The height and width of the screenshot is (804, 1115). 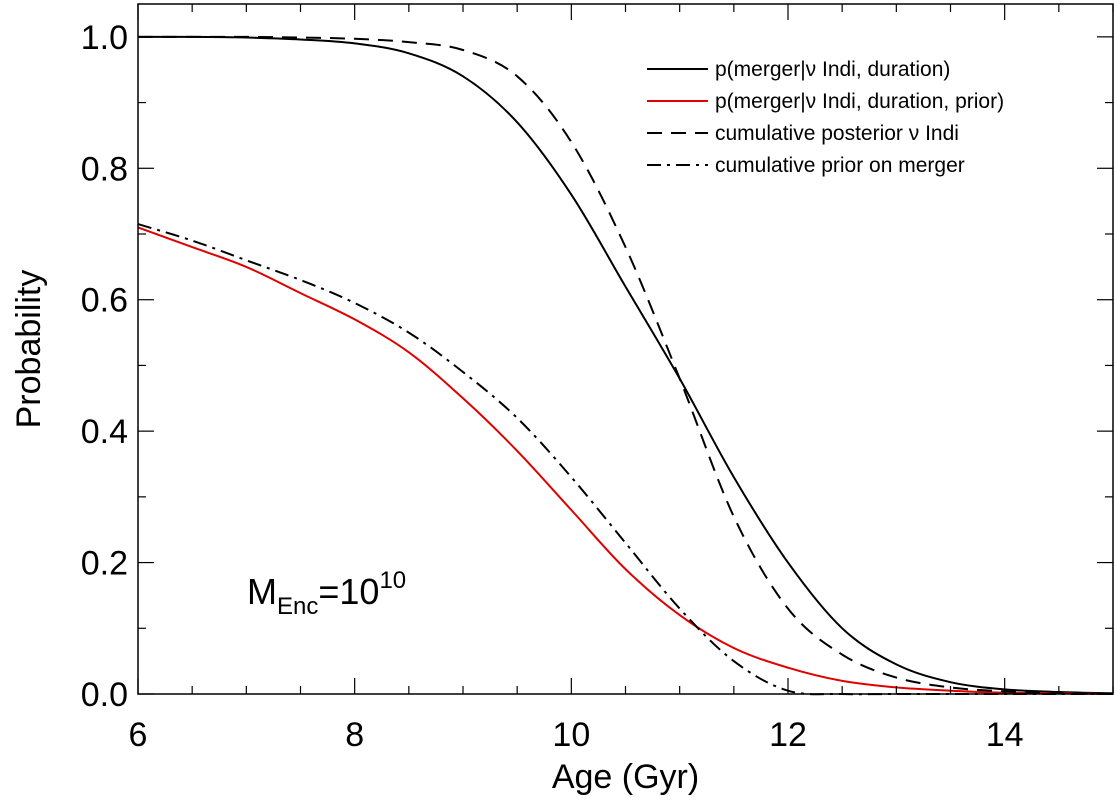 What do you see at coordinates (788, 735) in the screenshot?
I see `x-tick-label: 12` at bounding box center [788, 735].